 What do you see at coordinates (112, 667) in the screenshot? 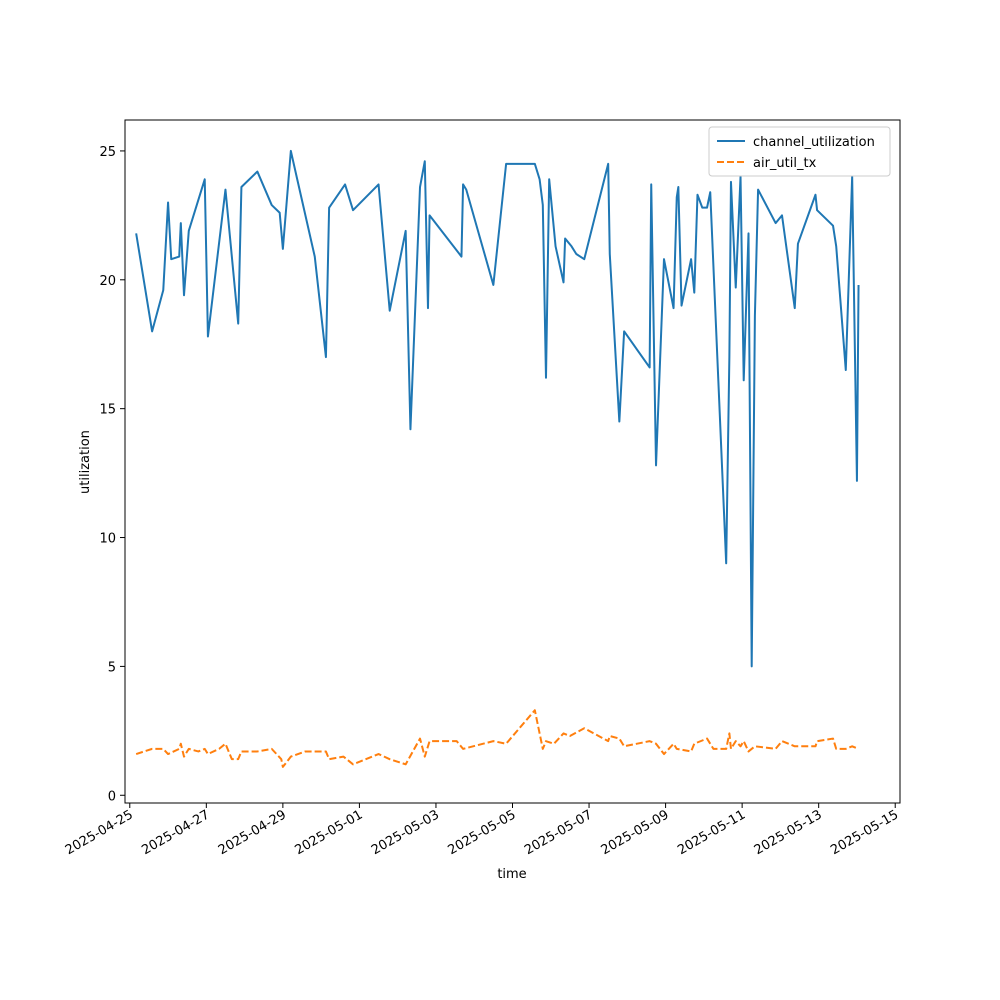
I see `y-tick-label: 5` at bounding box center [112, 667].